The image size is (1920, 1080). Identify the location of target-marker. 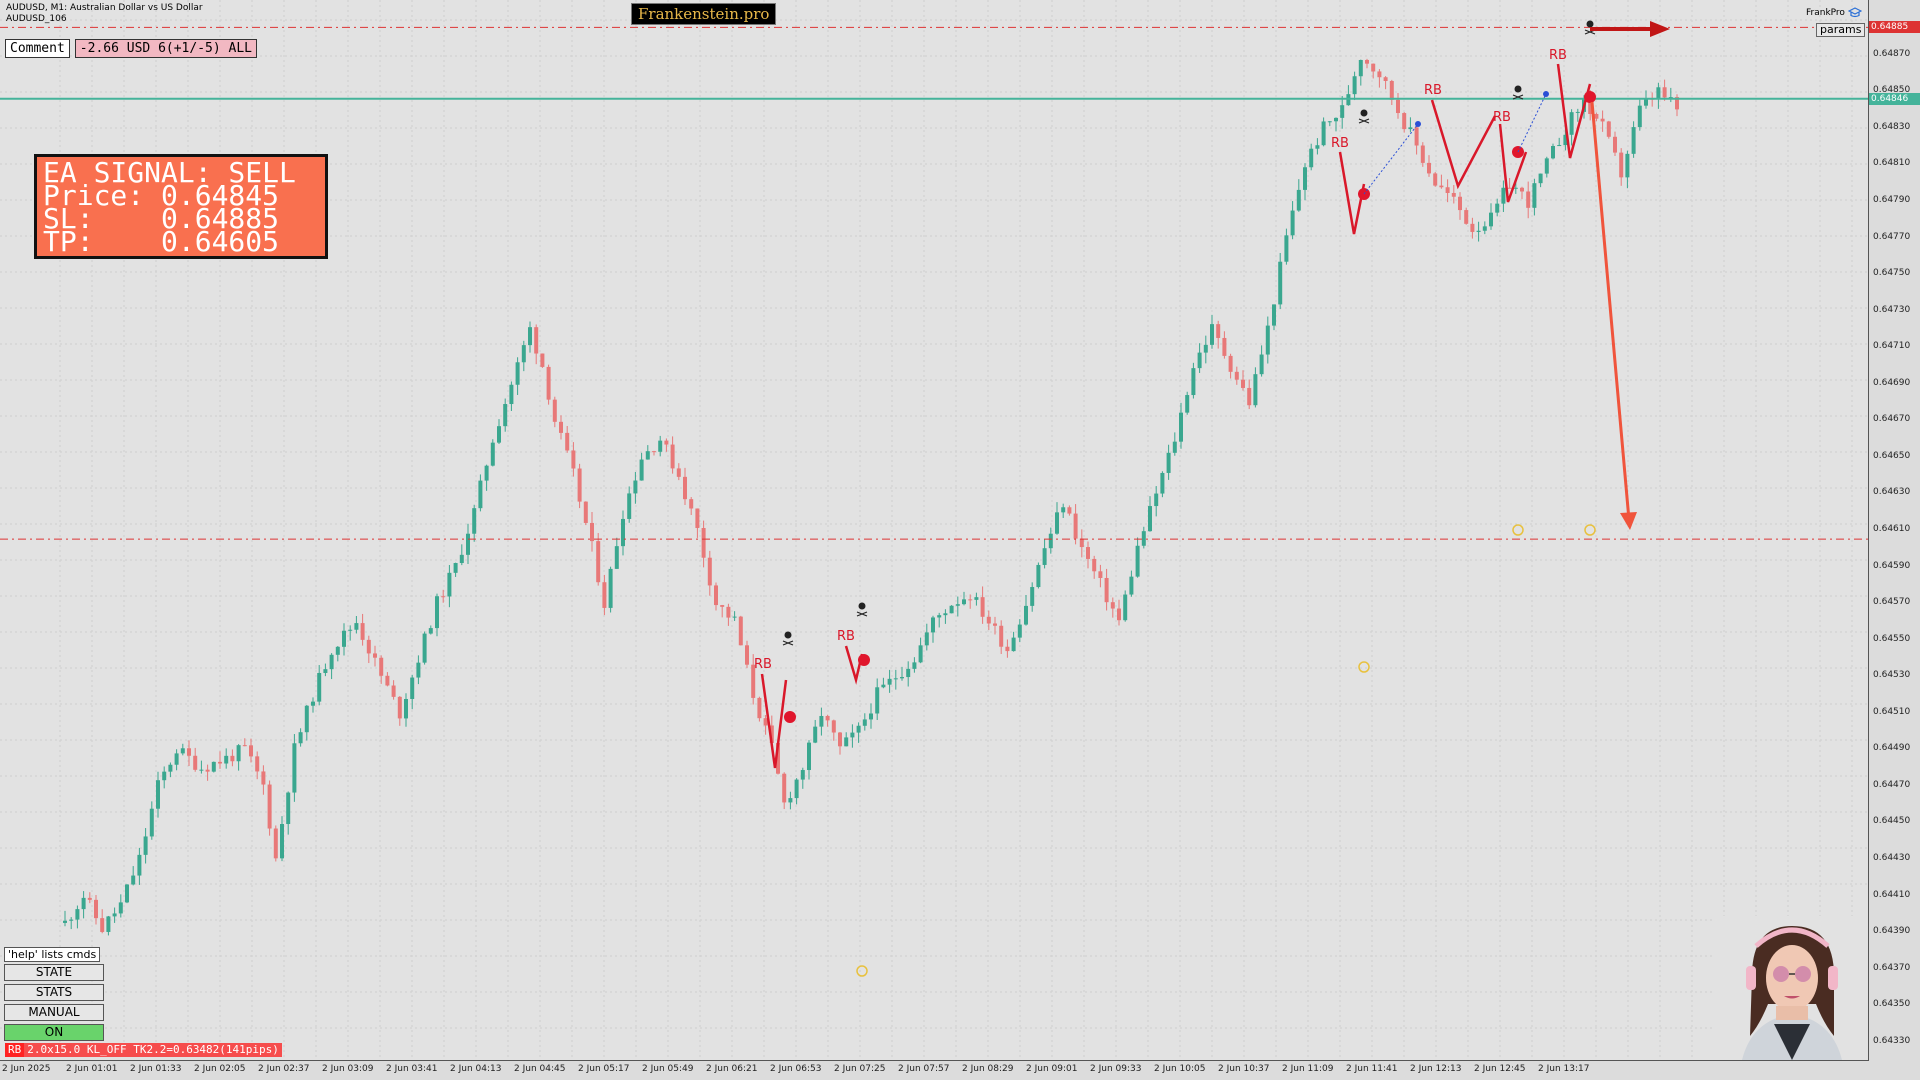
(1518, 530).